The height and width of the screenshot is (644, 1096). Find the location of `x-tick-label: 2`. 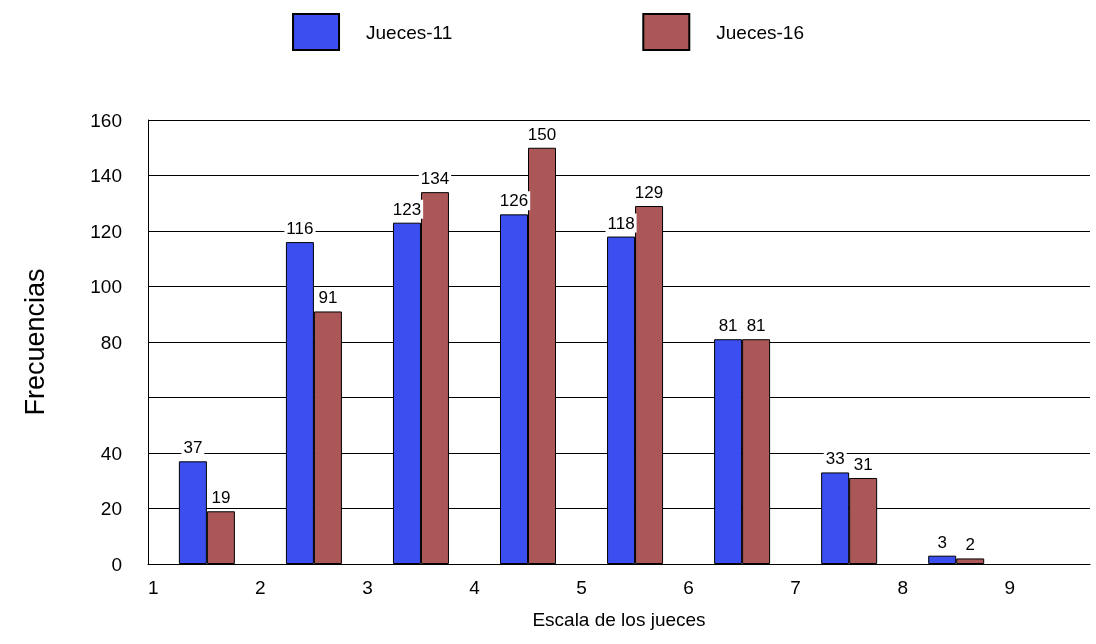

x-tick-label: 2 is located at coordinates (260, 587).